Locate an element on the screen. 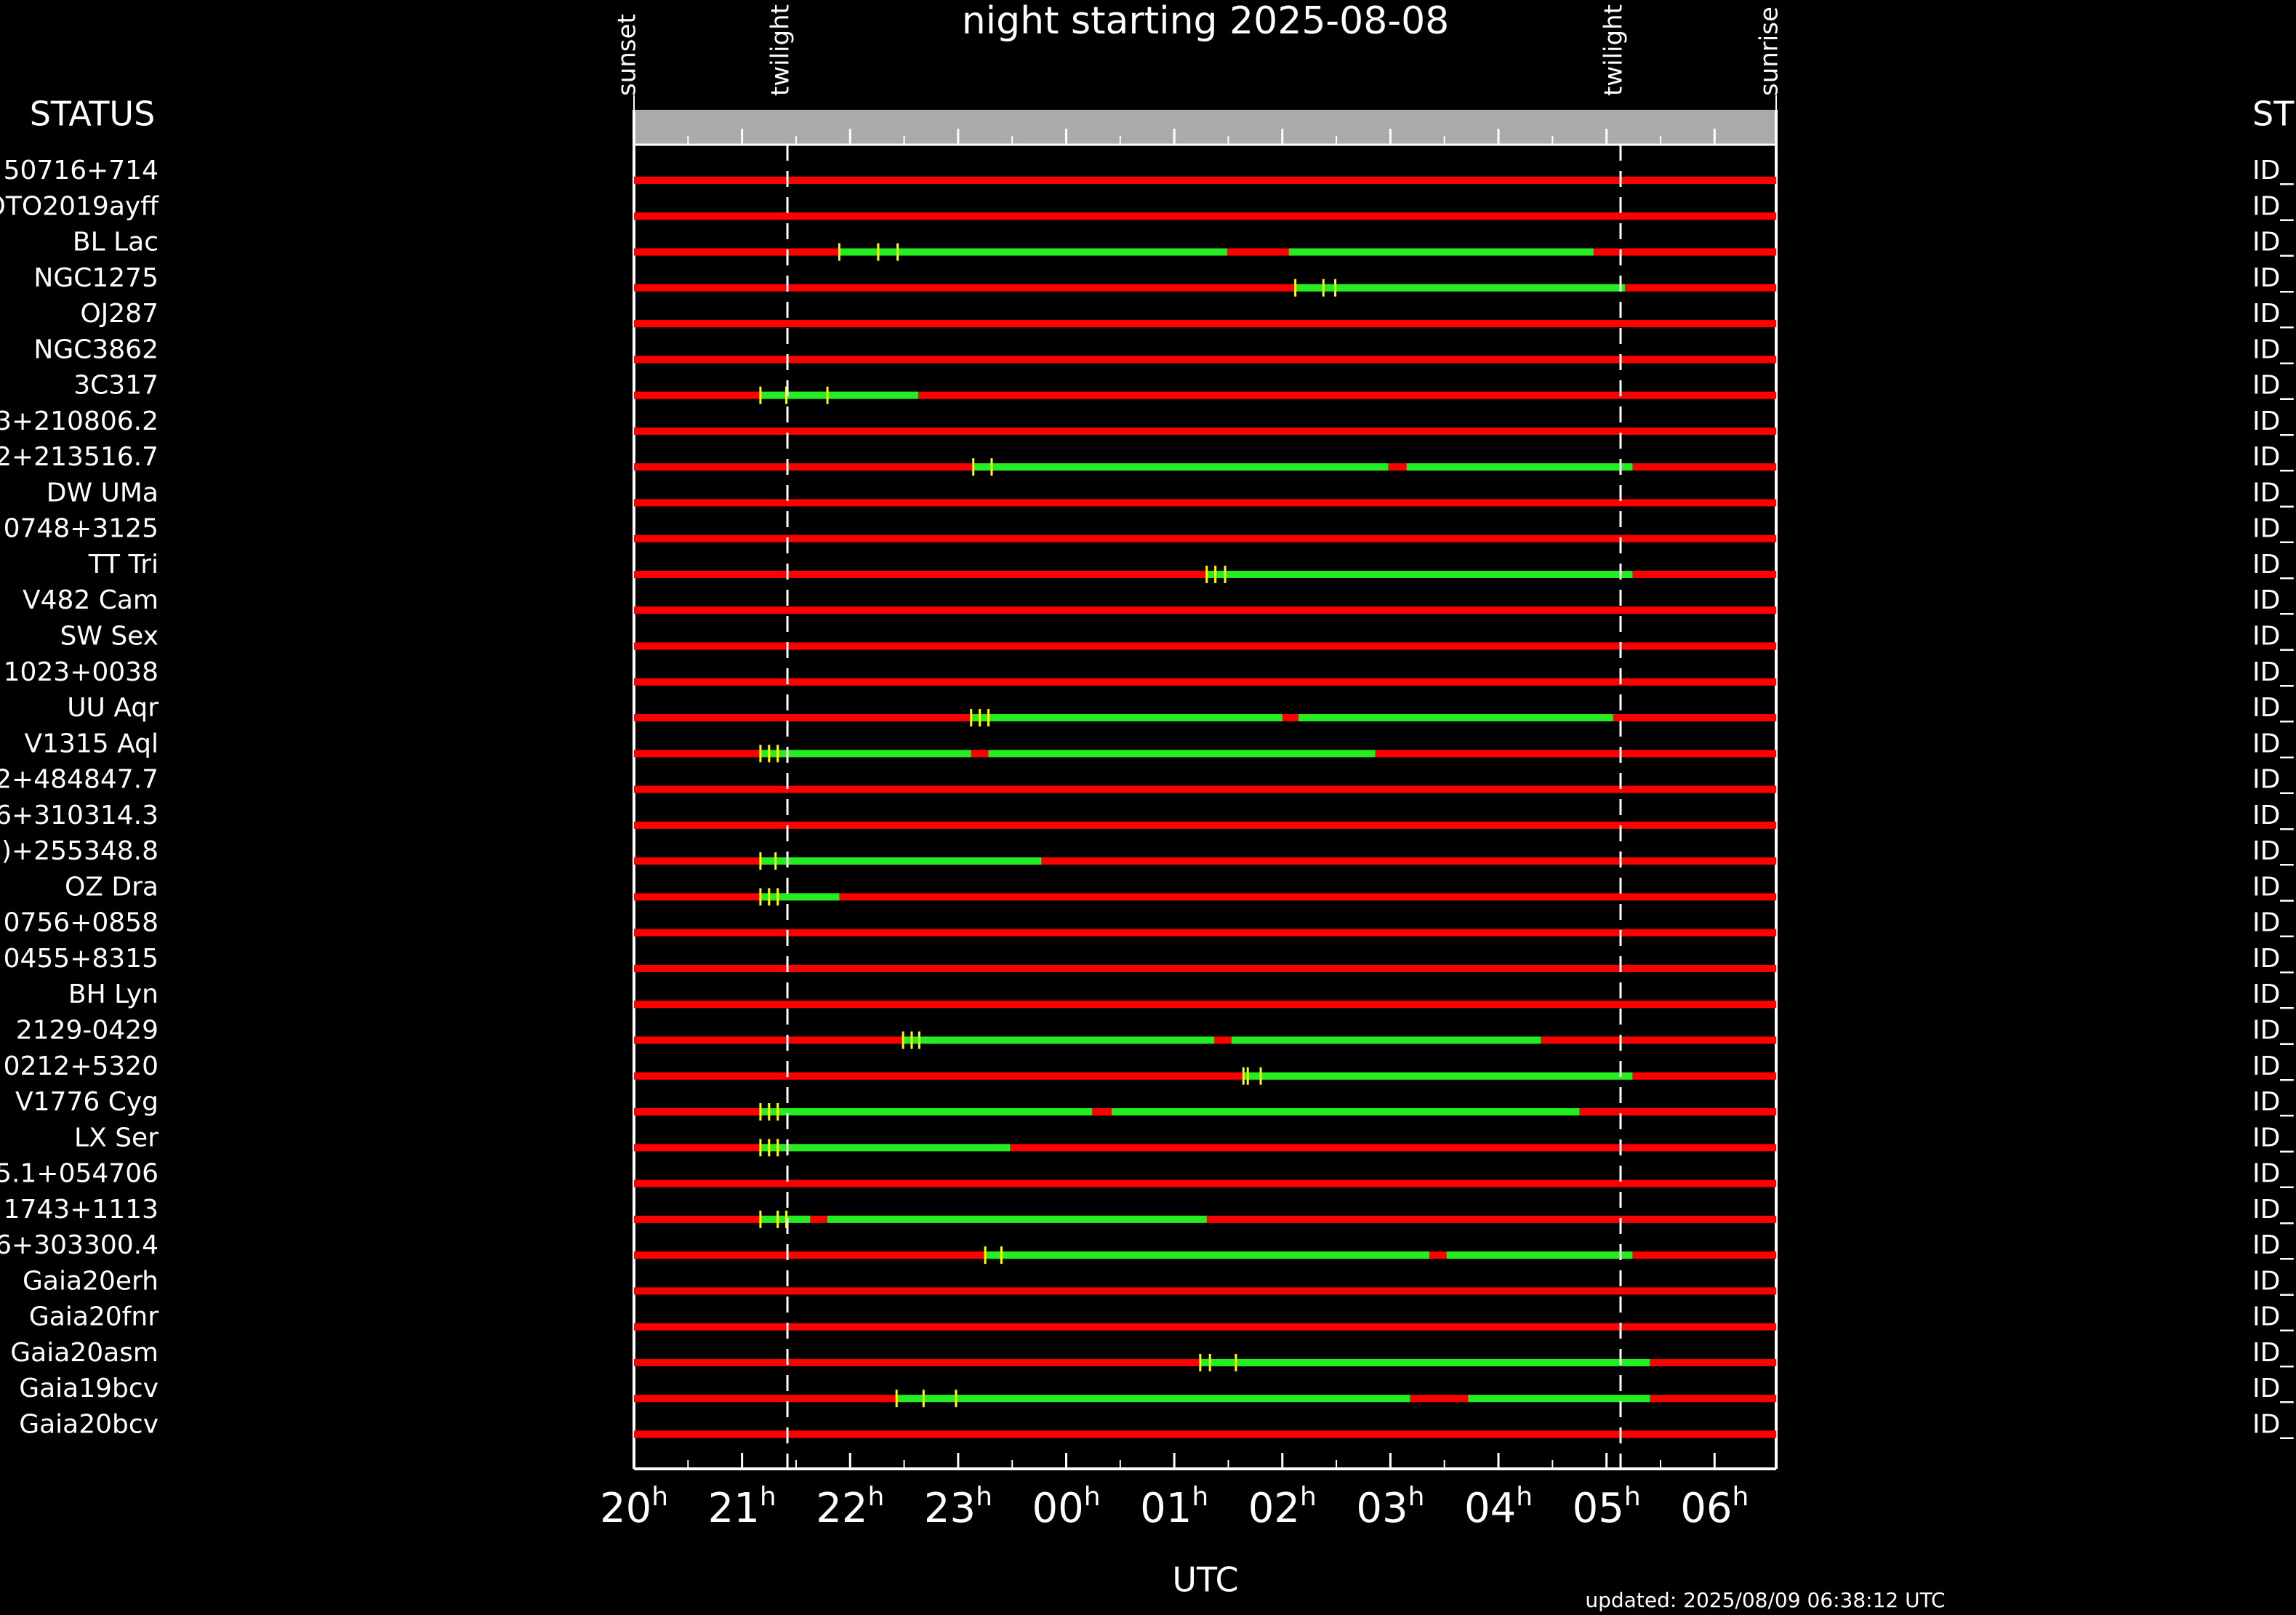 Image resolution: width=2296 pixels, height=1615 pixels. row-name: Gaia20bcv is located at coordinates (88, 1424).